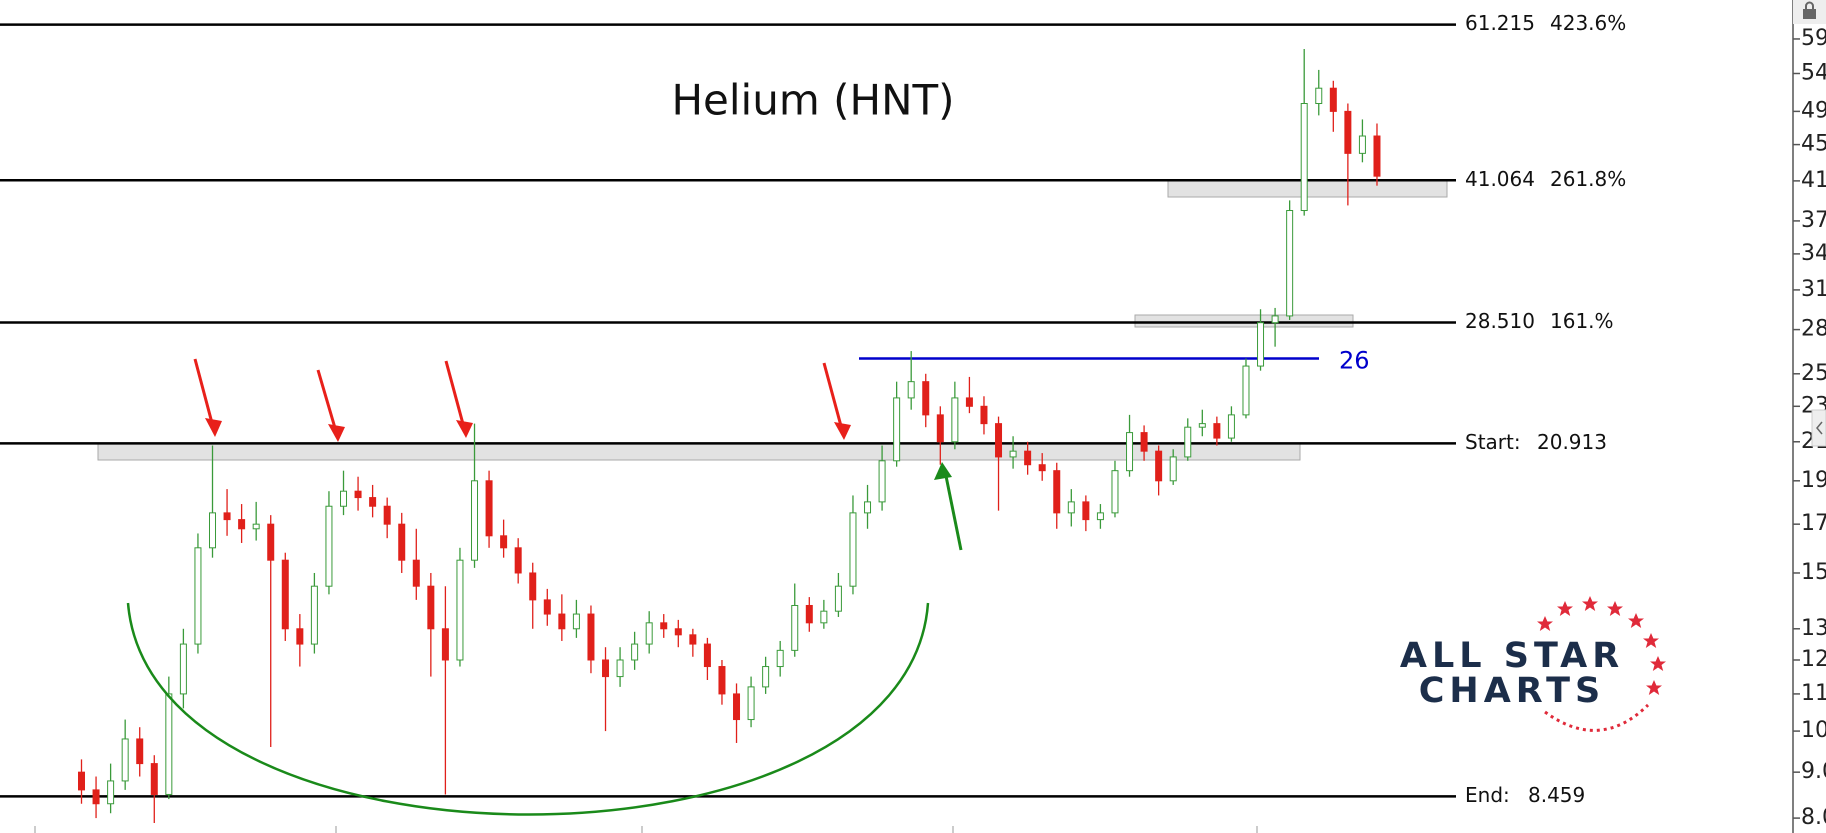 Image resolution: width=1826 pixels, height=833 pixels. Describe the element at coordinates (1512, 691) in the screenshot. I see `logo-line: CHARTS` at that location.